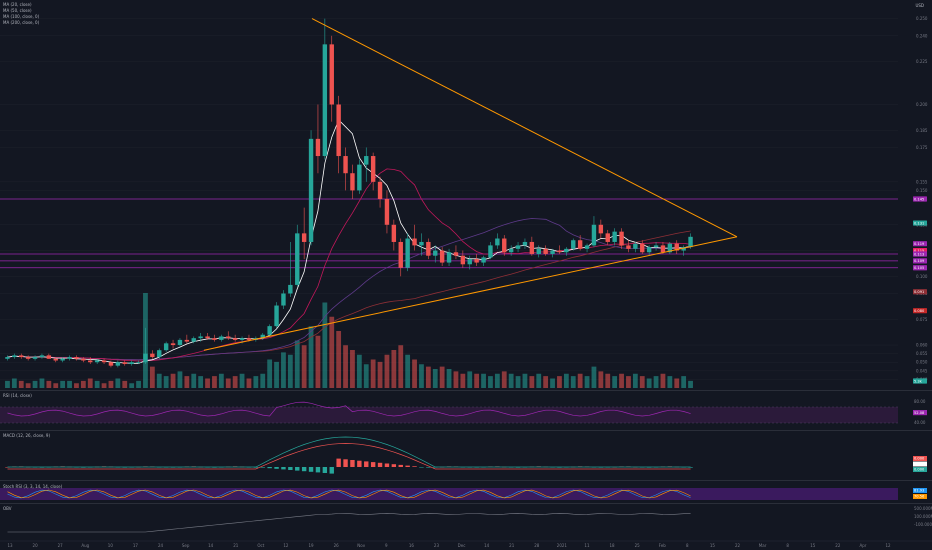 Image resolution: width=932 pixels, height=550 pixels. I want to click on pane-separator-rsi, so click(466, 390).